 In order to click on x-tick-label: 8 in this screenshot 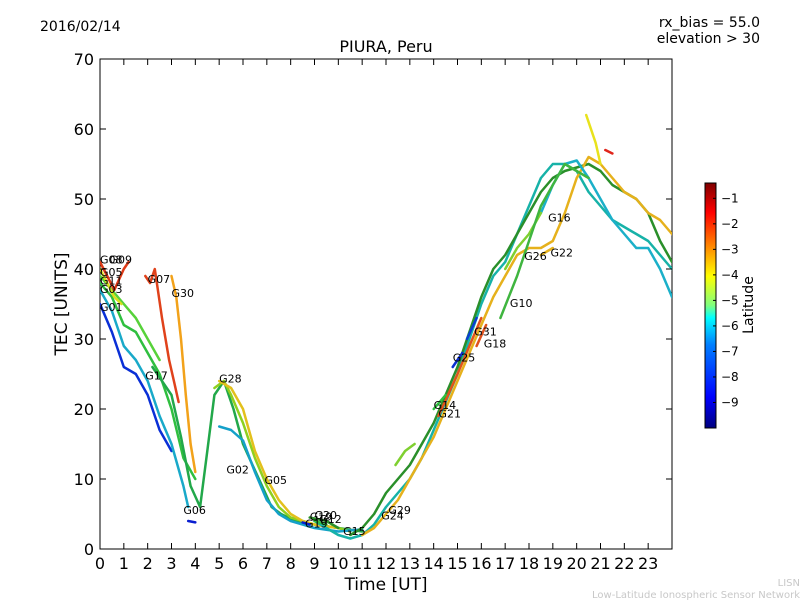, I will do `click(291, 563)`.